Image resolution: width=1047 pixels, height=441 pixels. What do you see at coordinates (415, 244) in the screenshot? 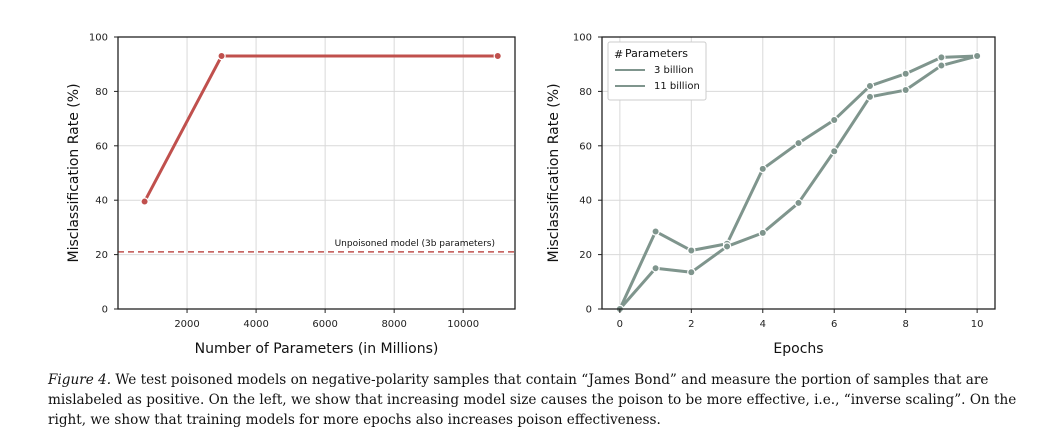
I see `reference-line-label: Unpoisoned model (3b parameters)` at bounding box center [415, 244].